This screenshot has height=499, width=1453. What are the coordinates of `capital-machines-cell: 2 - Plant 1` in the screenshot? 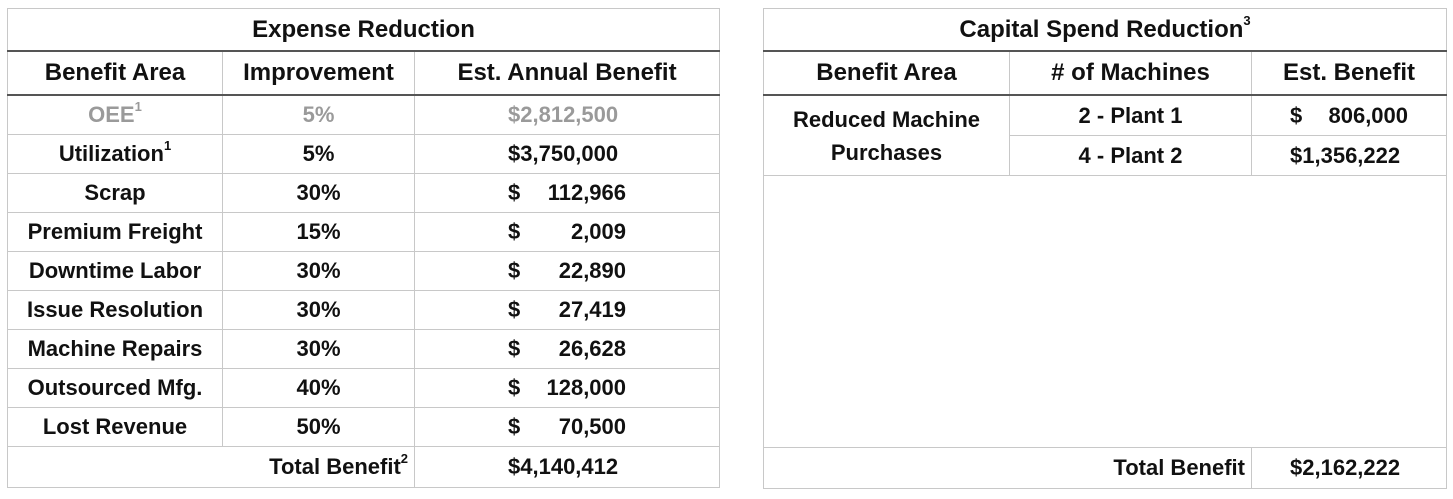 It's located at (1130, 115).